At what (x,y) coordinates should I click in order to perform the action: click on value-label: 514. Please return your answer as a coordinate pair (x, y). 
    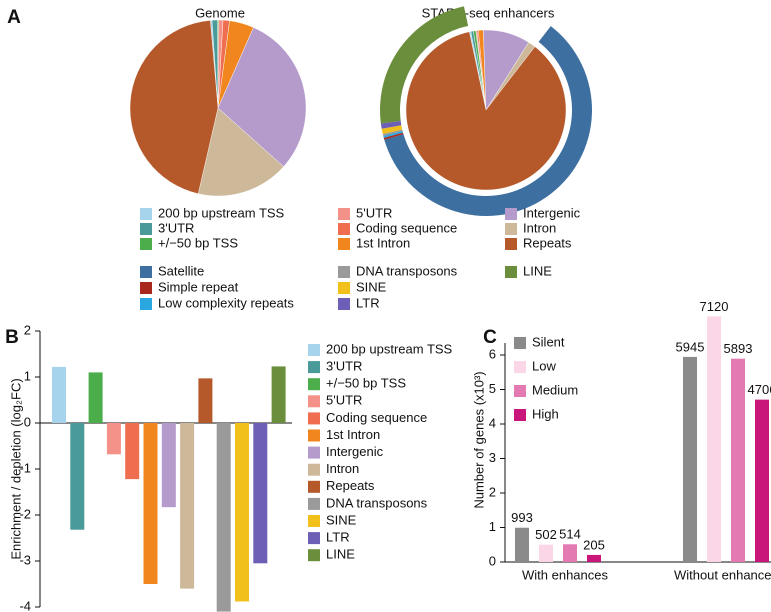
    Looking at the image, I should click on (570, 534).